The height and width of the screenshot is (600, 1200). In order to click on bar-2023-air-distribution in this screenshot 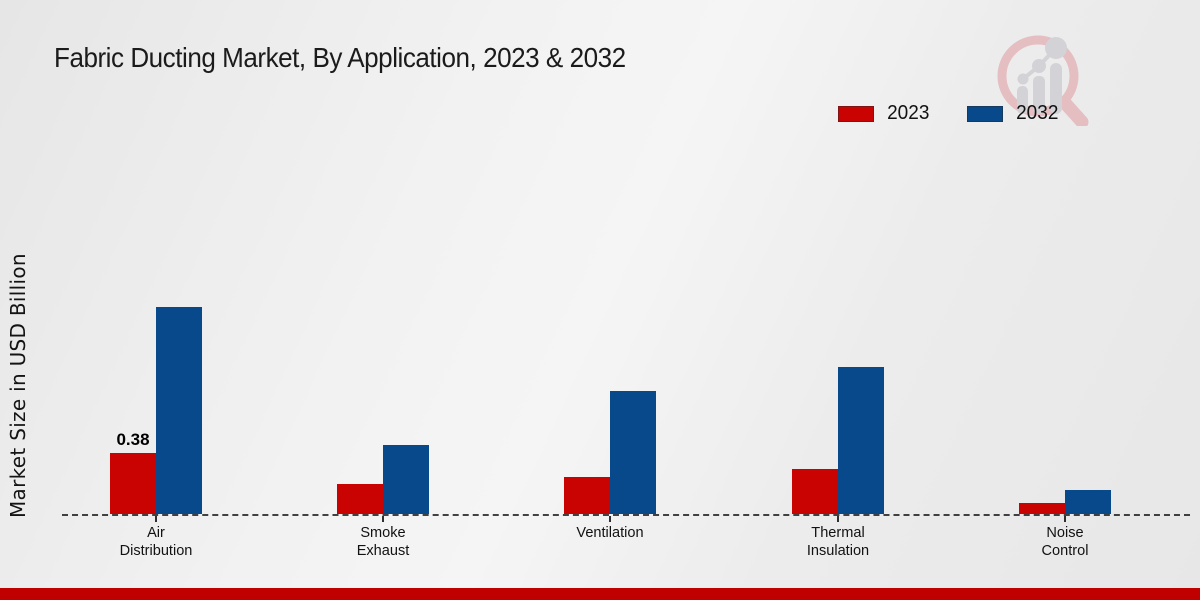, I will do `click(133, 483)`.